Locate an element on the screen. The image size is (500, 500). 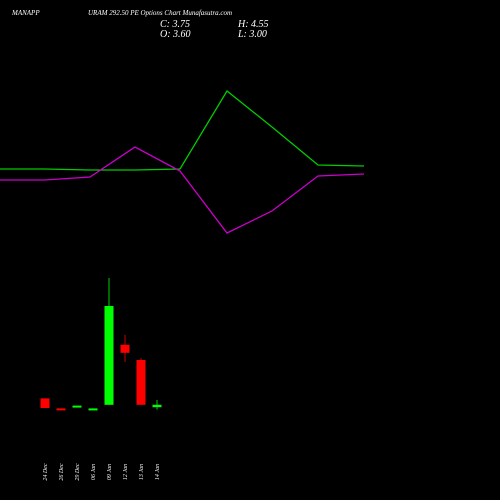
low-value: L: 3.00 is located at coordinates (252, 34).